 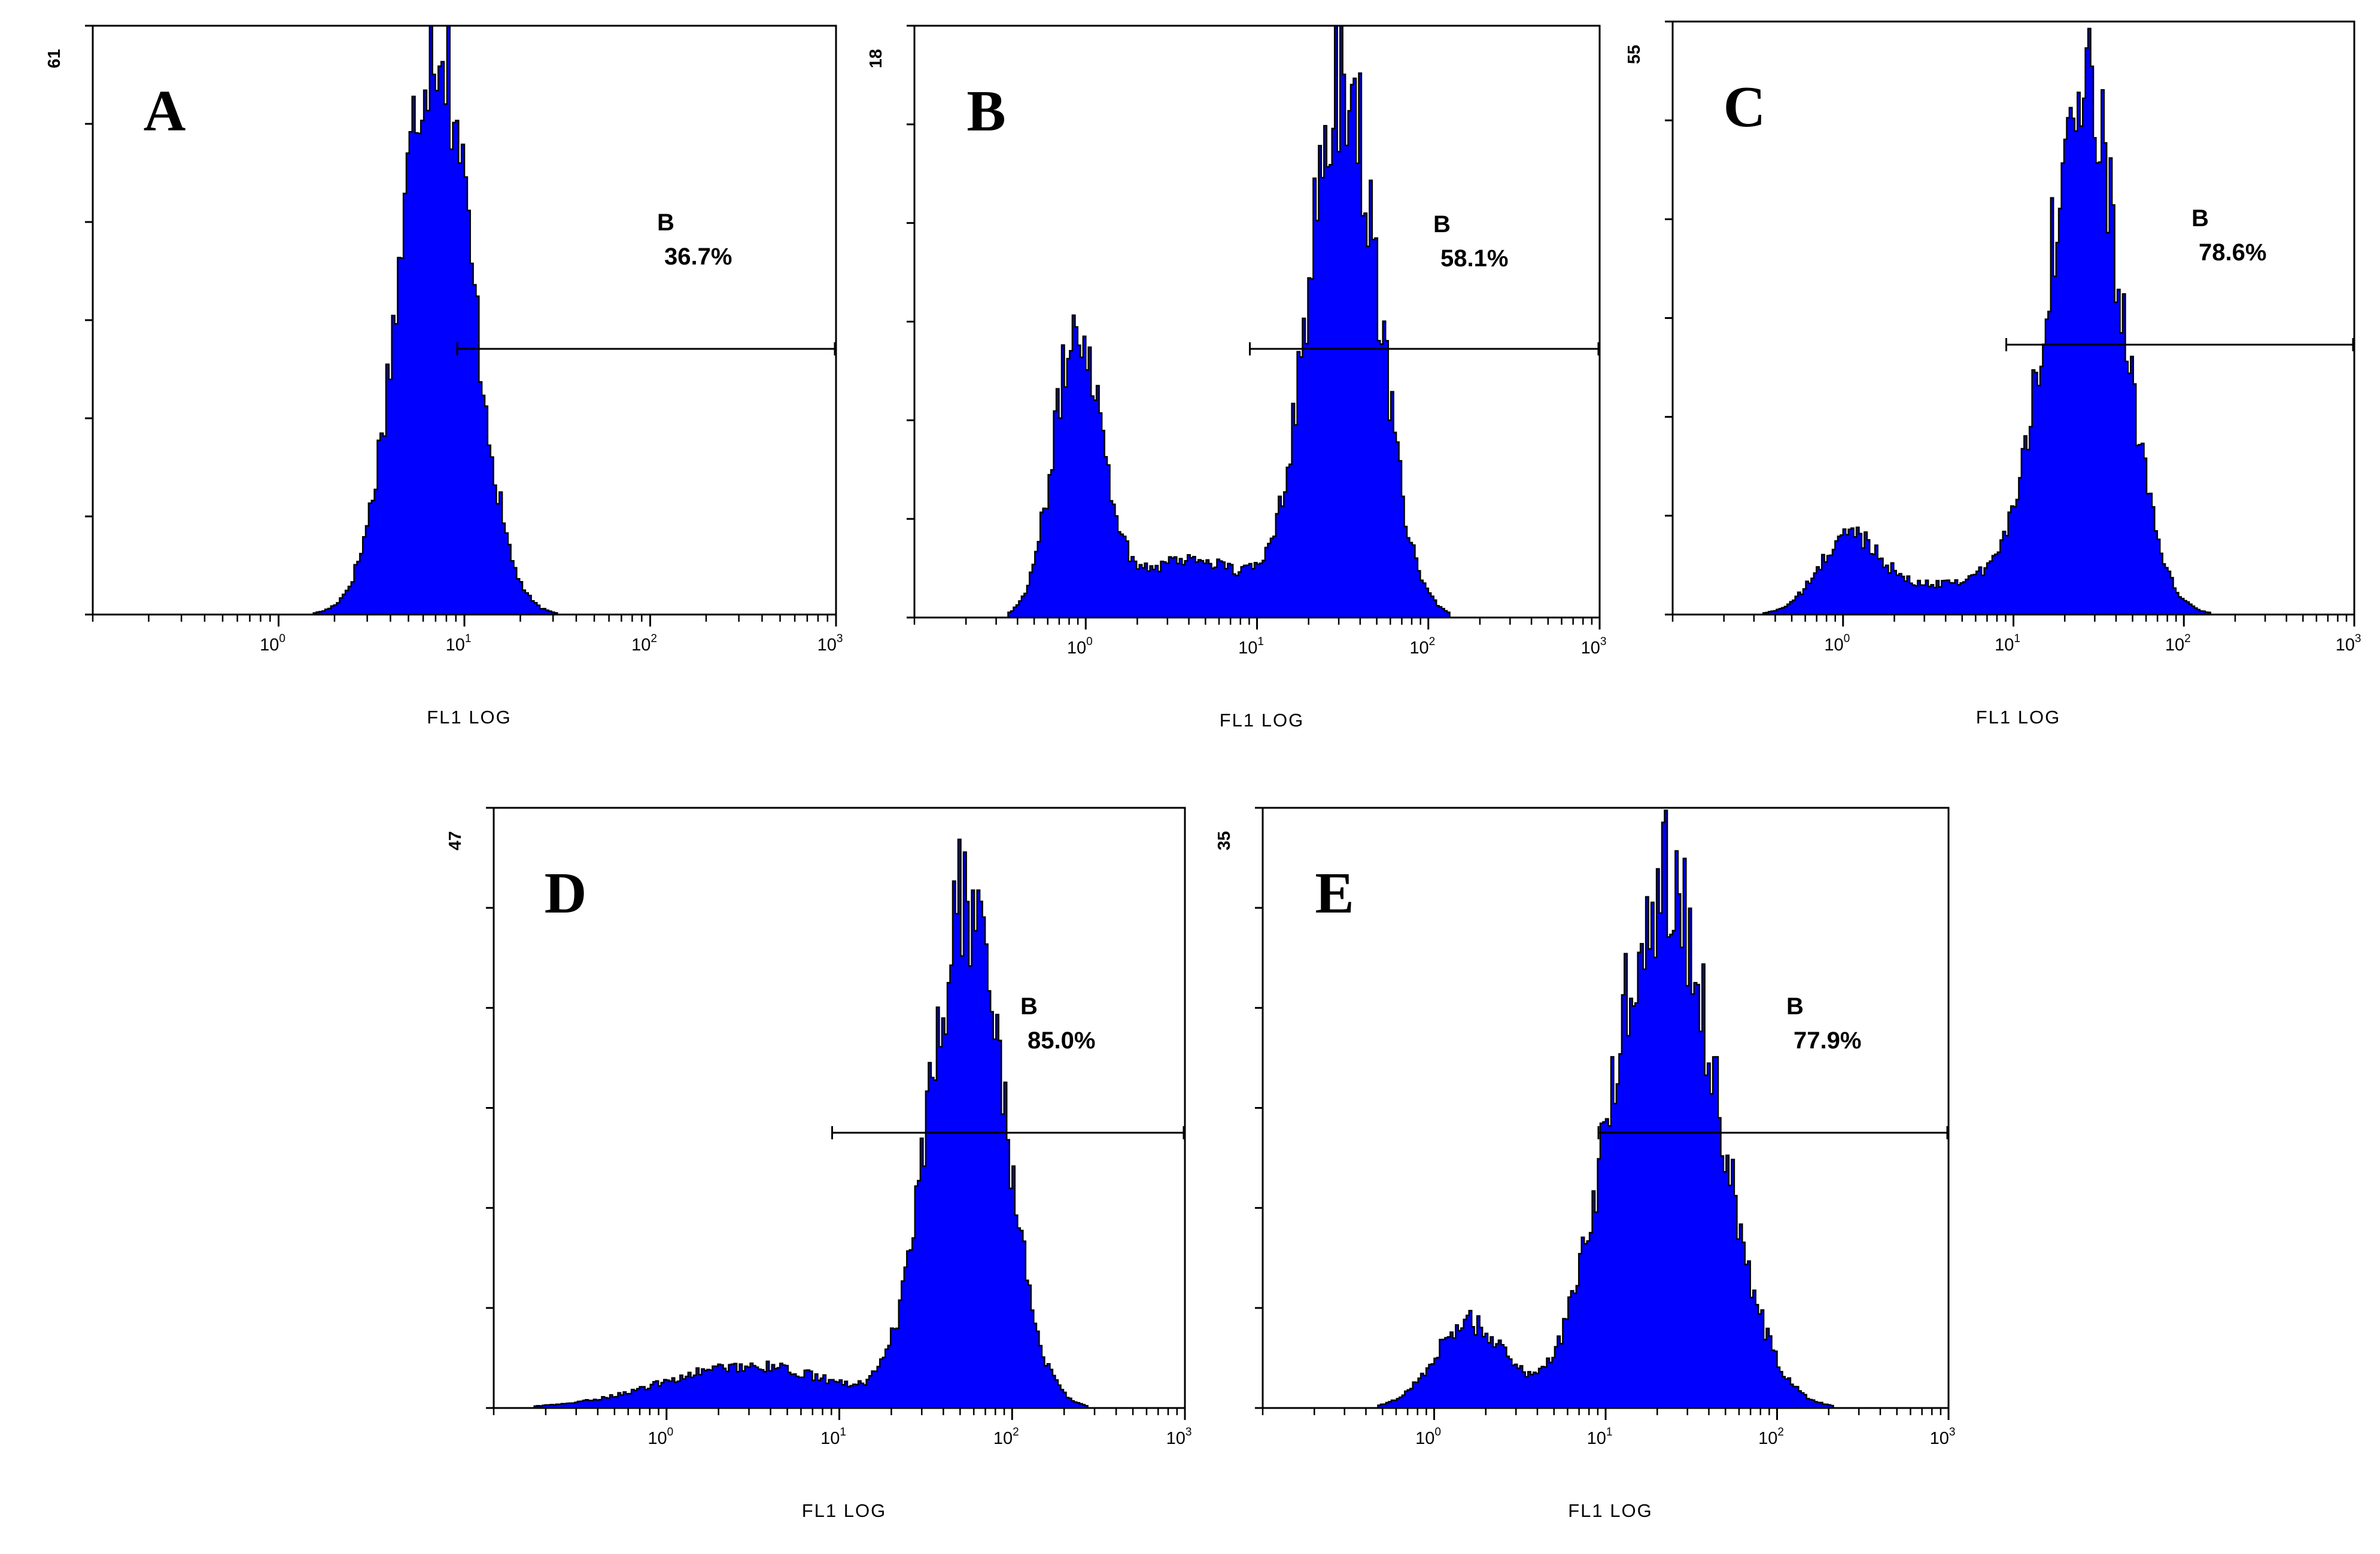 I want to click on y-axis-max-label: 18, so click(x=877, y=58).